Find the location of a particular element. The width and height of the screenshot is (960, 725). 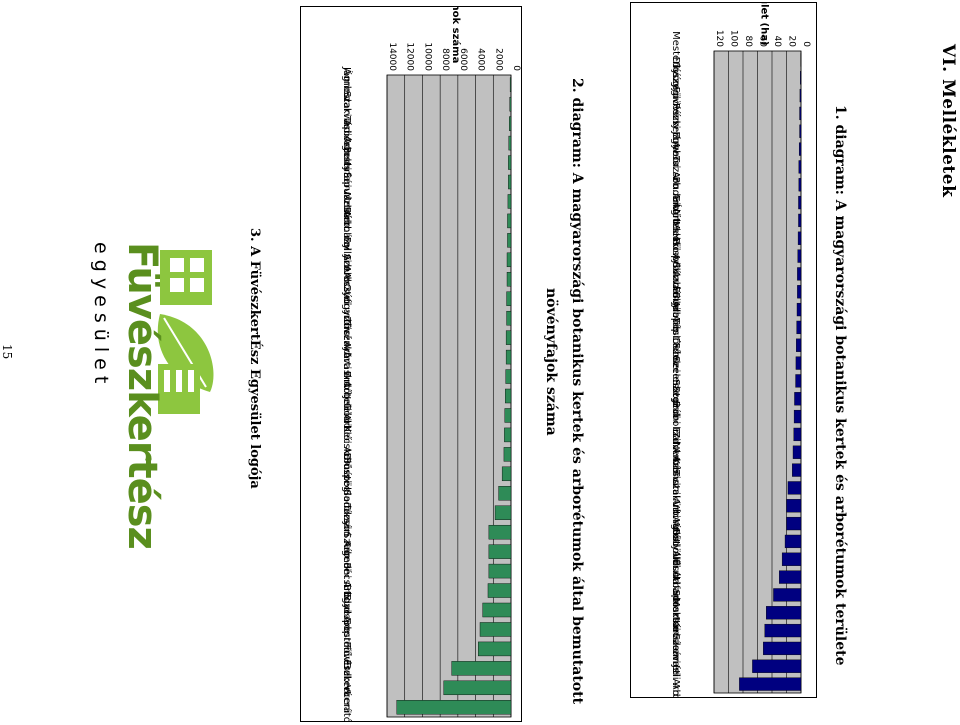

area-axis-title: terület (ha) is located at coordinates (764, 24).